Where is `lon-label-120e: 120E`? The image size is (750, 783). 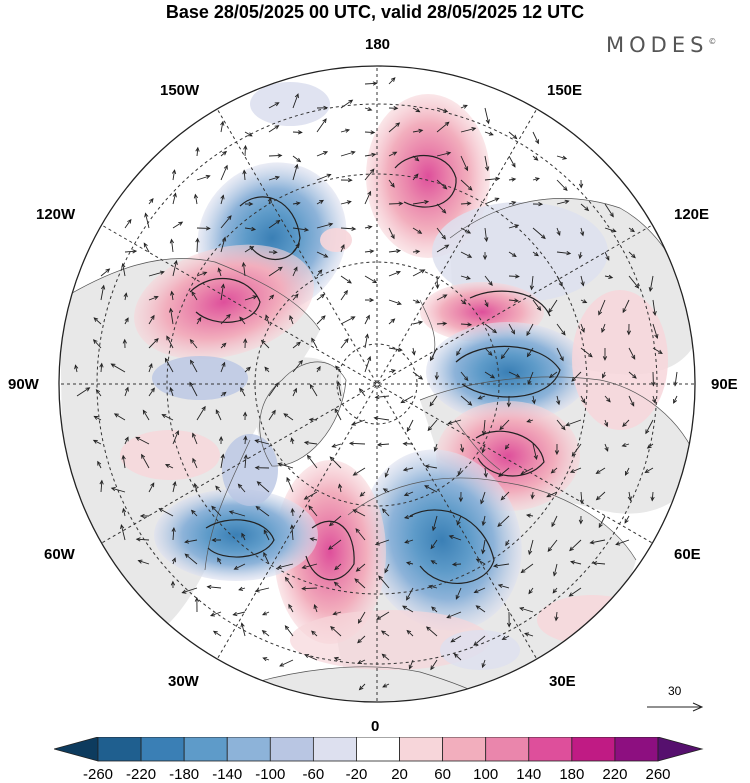
lon-label-120e: 120E is located at coordinates (692, 214).